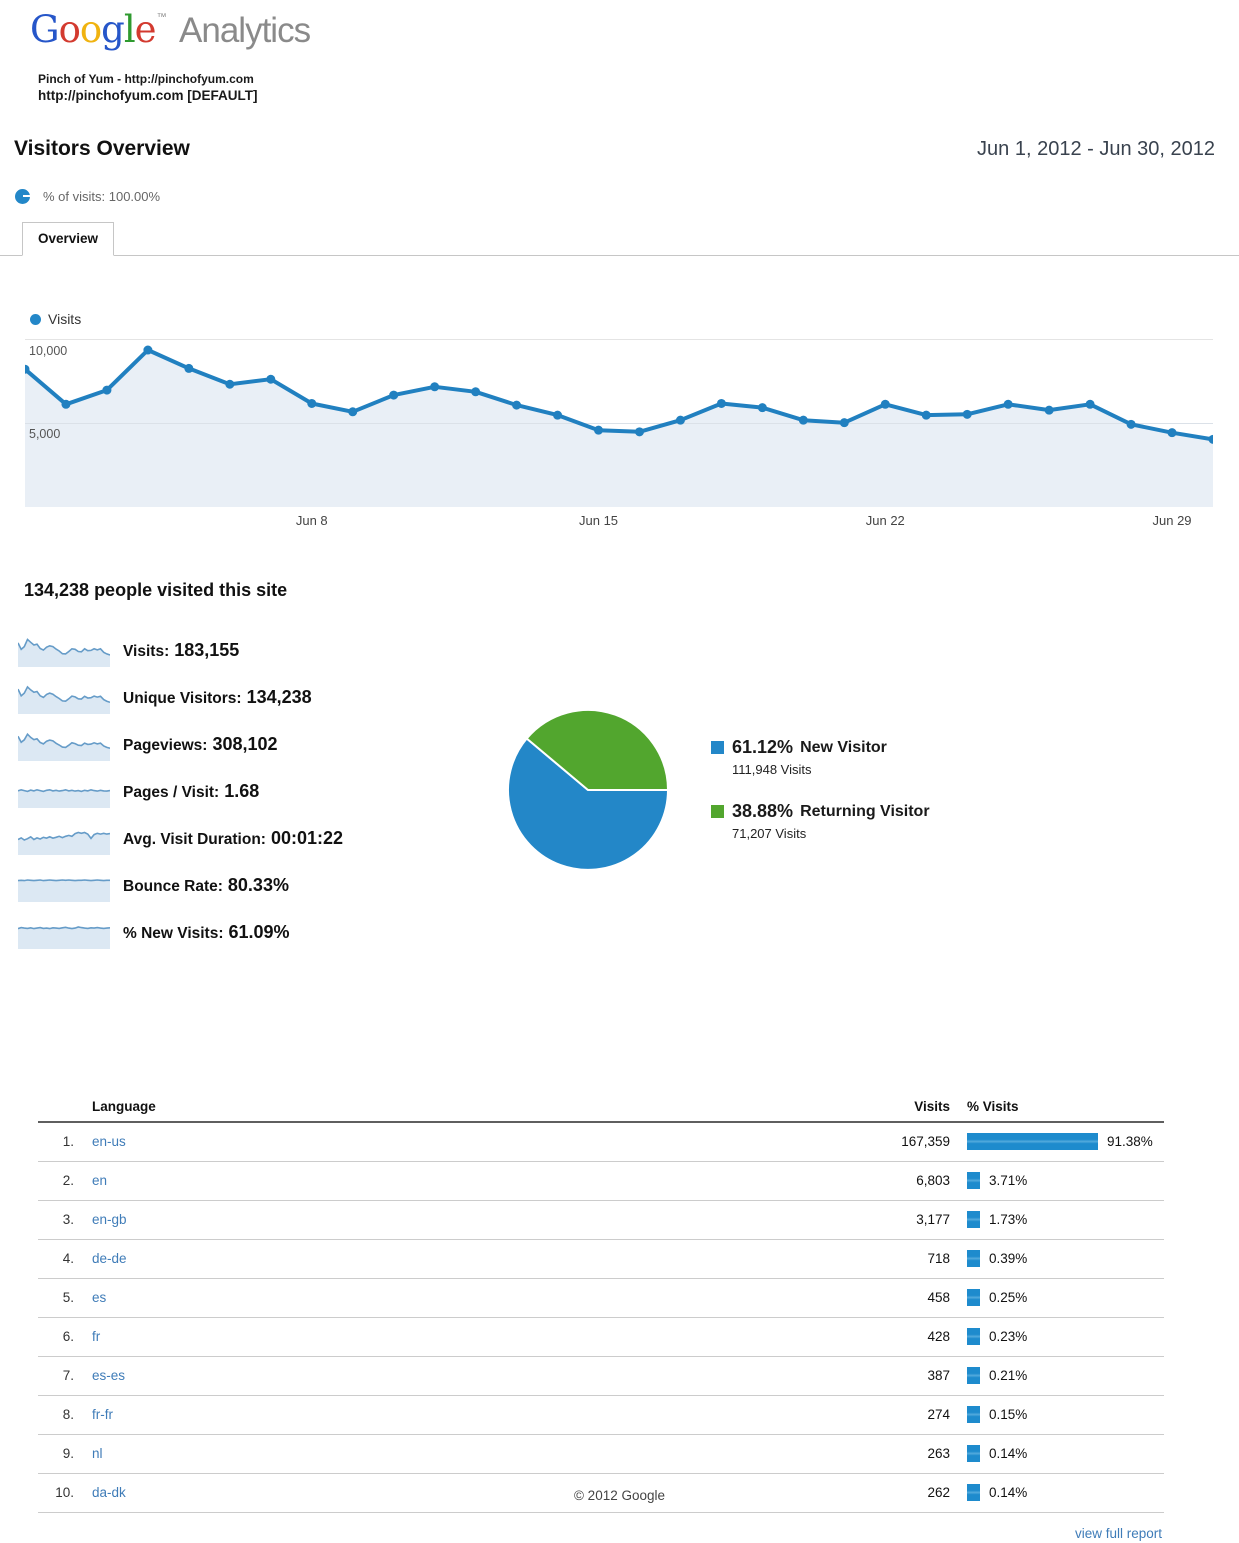  What do you see at coordinates (1057, 1111) in the screenshot?
I see `pct-visits-column-header: % Visits` at bounding box center [1057, 1111].